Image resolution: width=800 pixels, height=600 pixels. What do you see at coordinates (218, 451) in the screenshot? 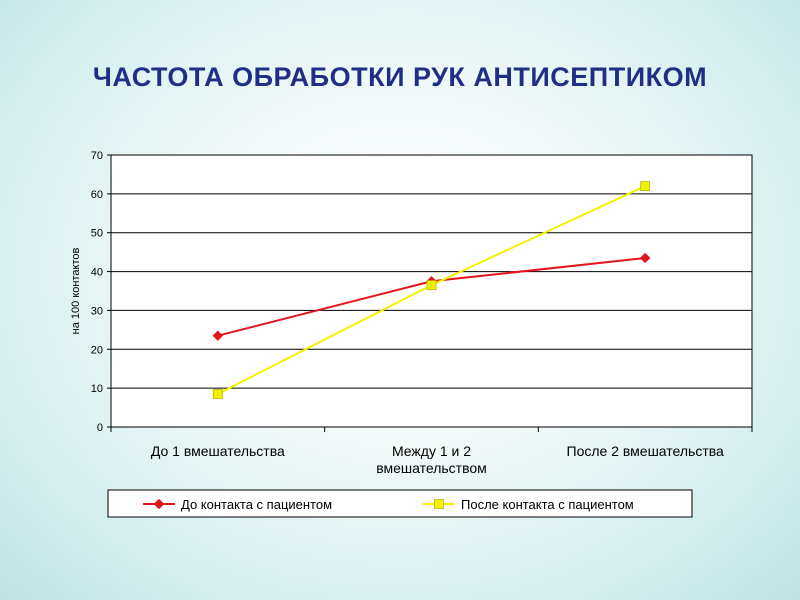
I see `x-category-label: До 1 вмешательства` at bounding box center [218, 451].